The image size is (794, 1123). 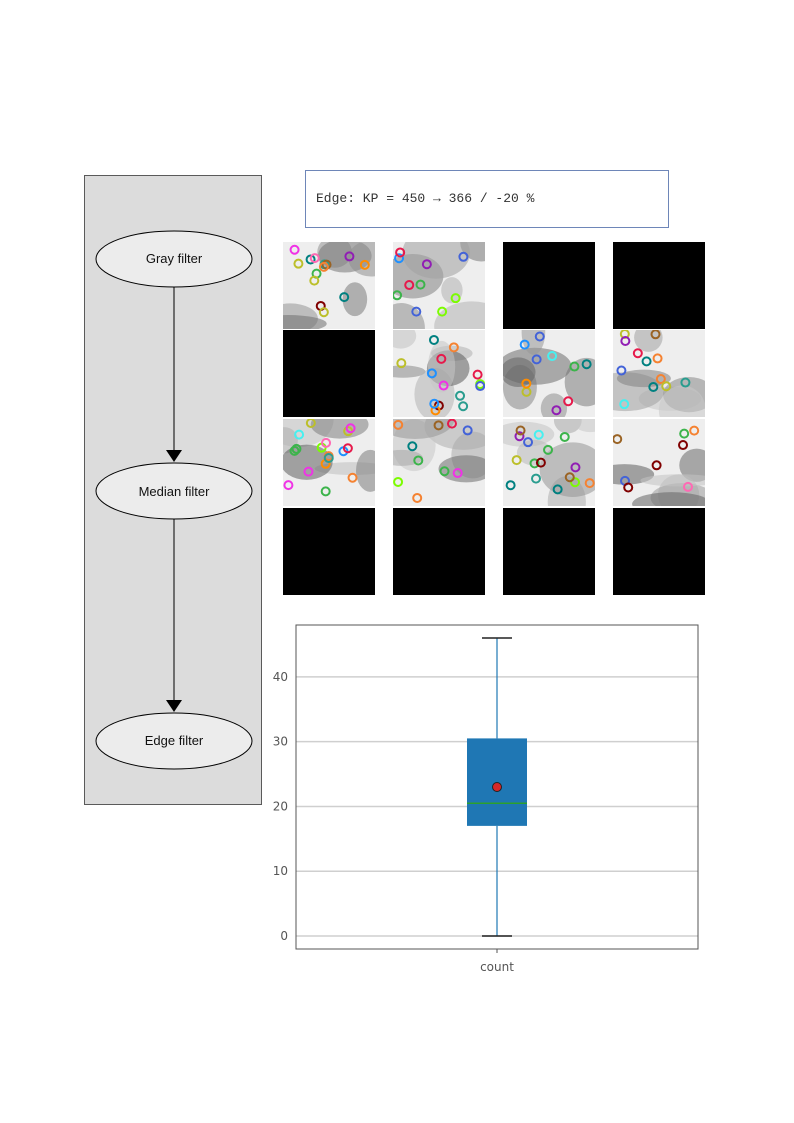 What do you see at coordinates (425, 198) in the screenshot?
I see `keypoint-summary-text: Edge: KP = 450 → 366 / -20 %` at bounding box center [425, 198].